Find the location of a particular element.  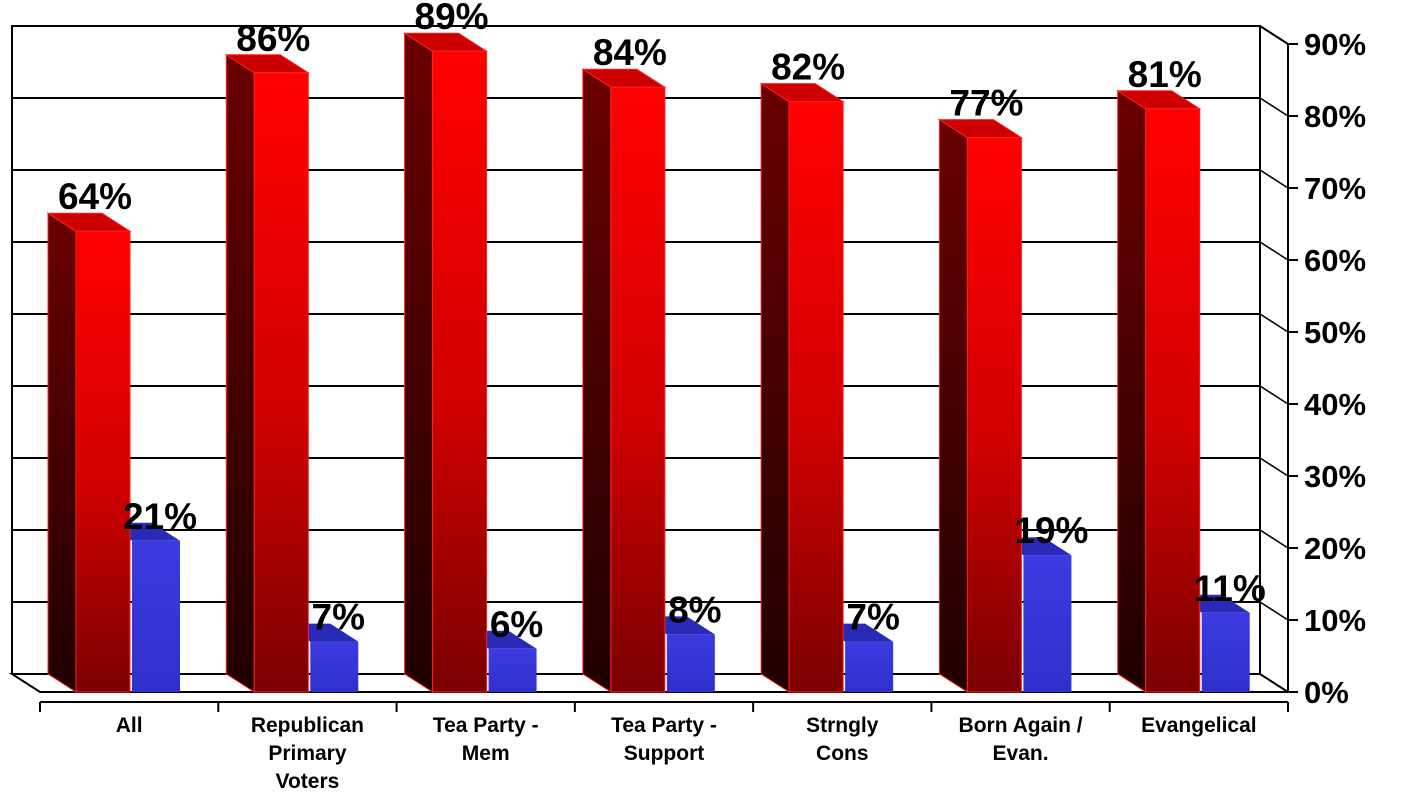

value-label-series-1: 89% is located at coordinates (452, 18).